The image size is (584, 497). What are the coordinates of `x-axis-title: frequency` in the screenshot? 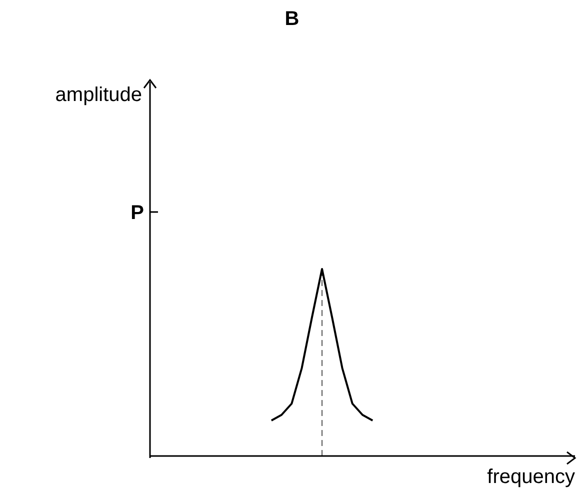 It's located at (531, 477).